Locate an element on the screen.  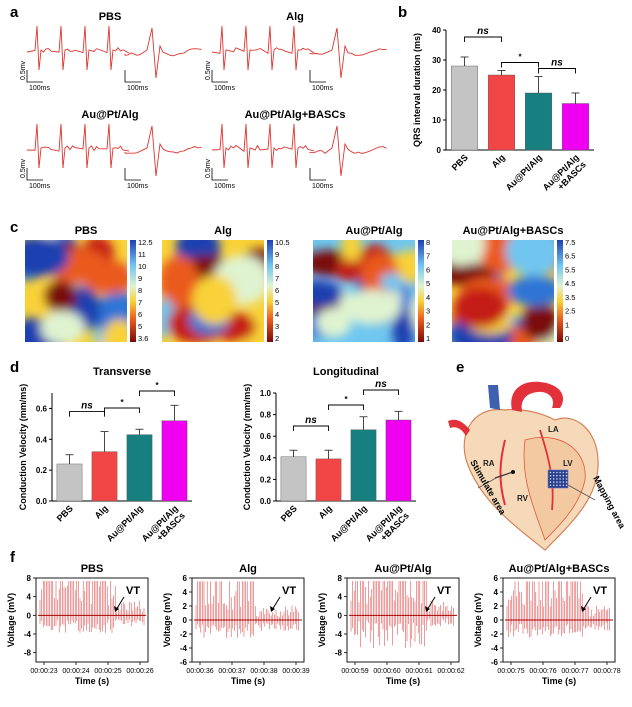
colorbar-tick-label: 2.5 is located at coordinates (570, 311).